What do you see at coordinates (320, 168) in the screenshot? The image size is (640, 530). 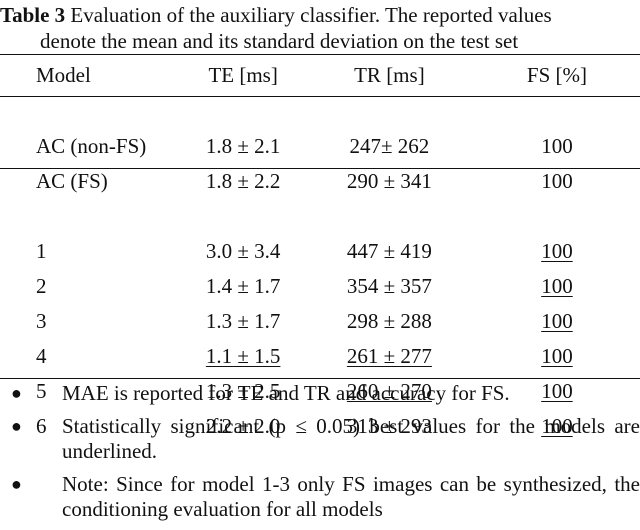 I see `baseline-separator-rule` at bounding box center [320, 168].